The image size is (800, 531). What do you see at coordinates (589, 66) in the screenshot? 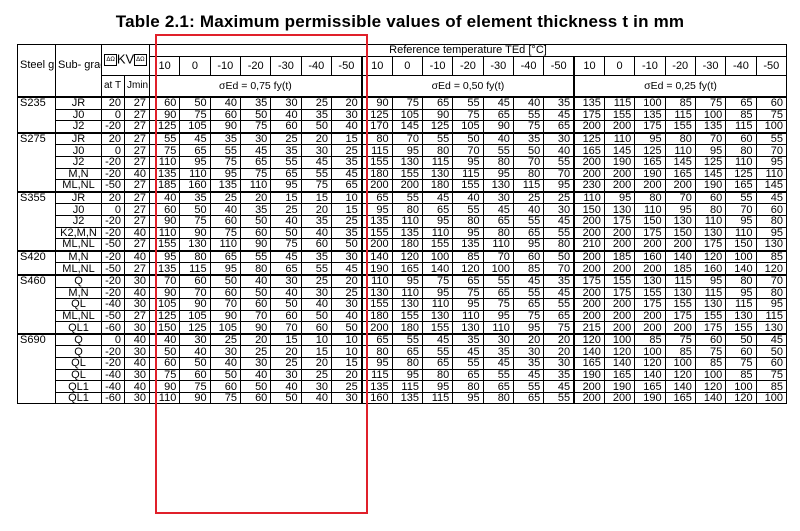
I see `temperature-header-cell: 10` at bounding box center [589, 66].